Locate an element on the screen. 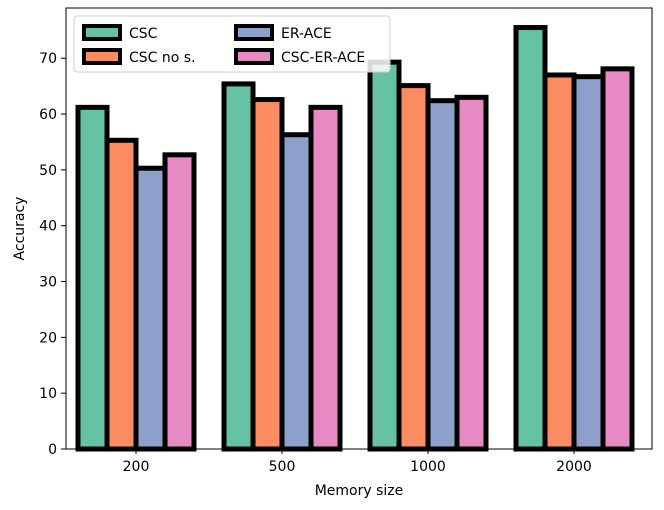 This screenshot has height=510, width=664. legend-swatch-csc-no-s- is located at coordinates (102, 56).